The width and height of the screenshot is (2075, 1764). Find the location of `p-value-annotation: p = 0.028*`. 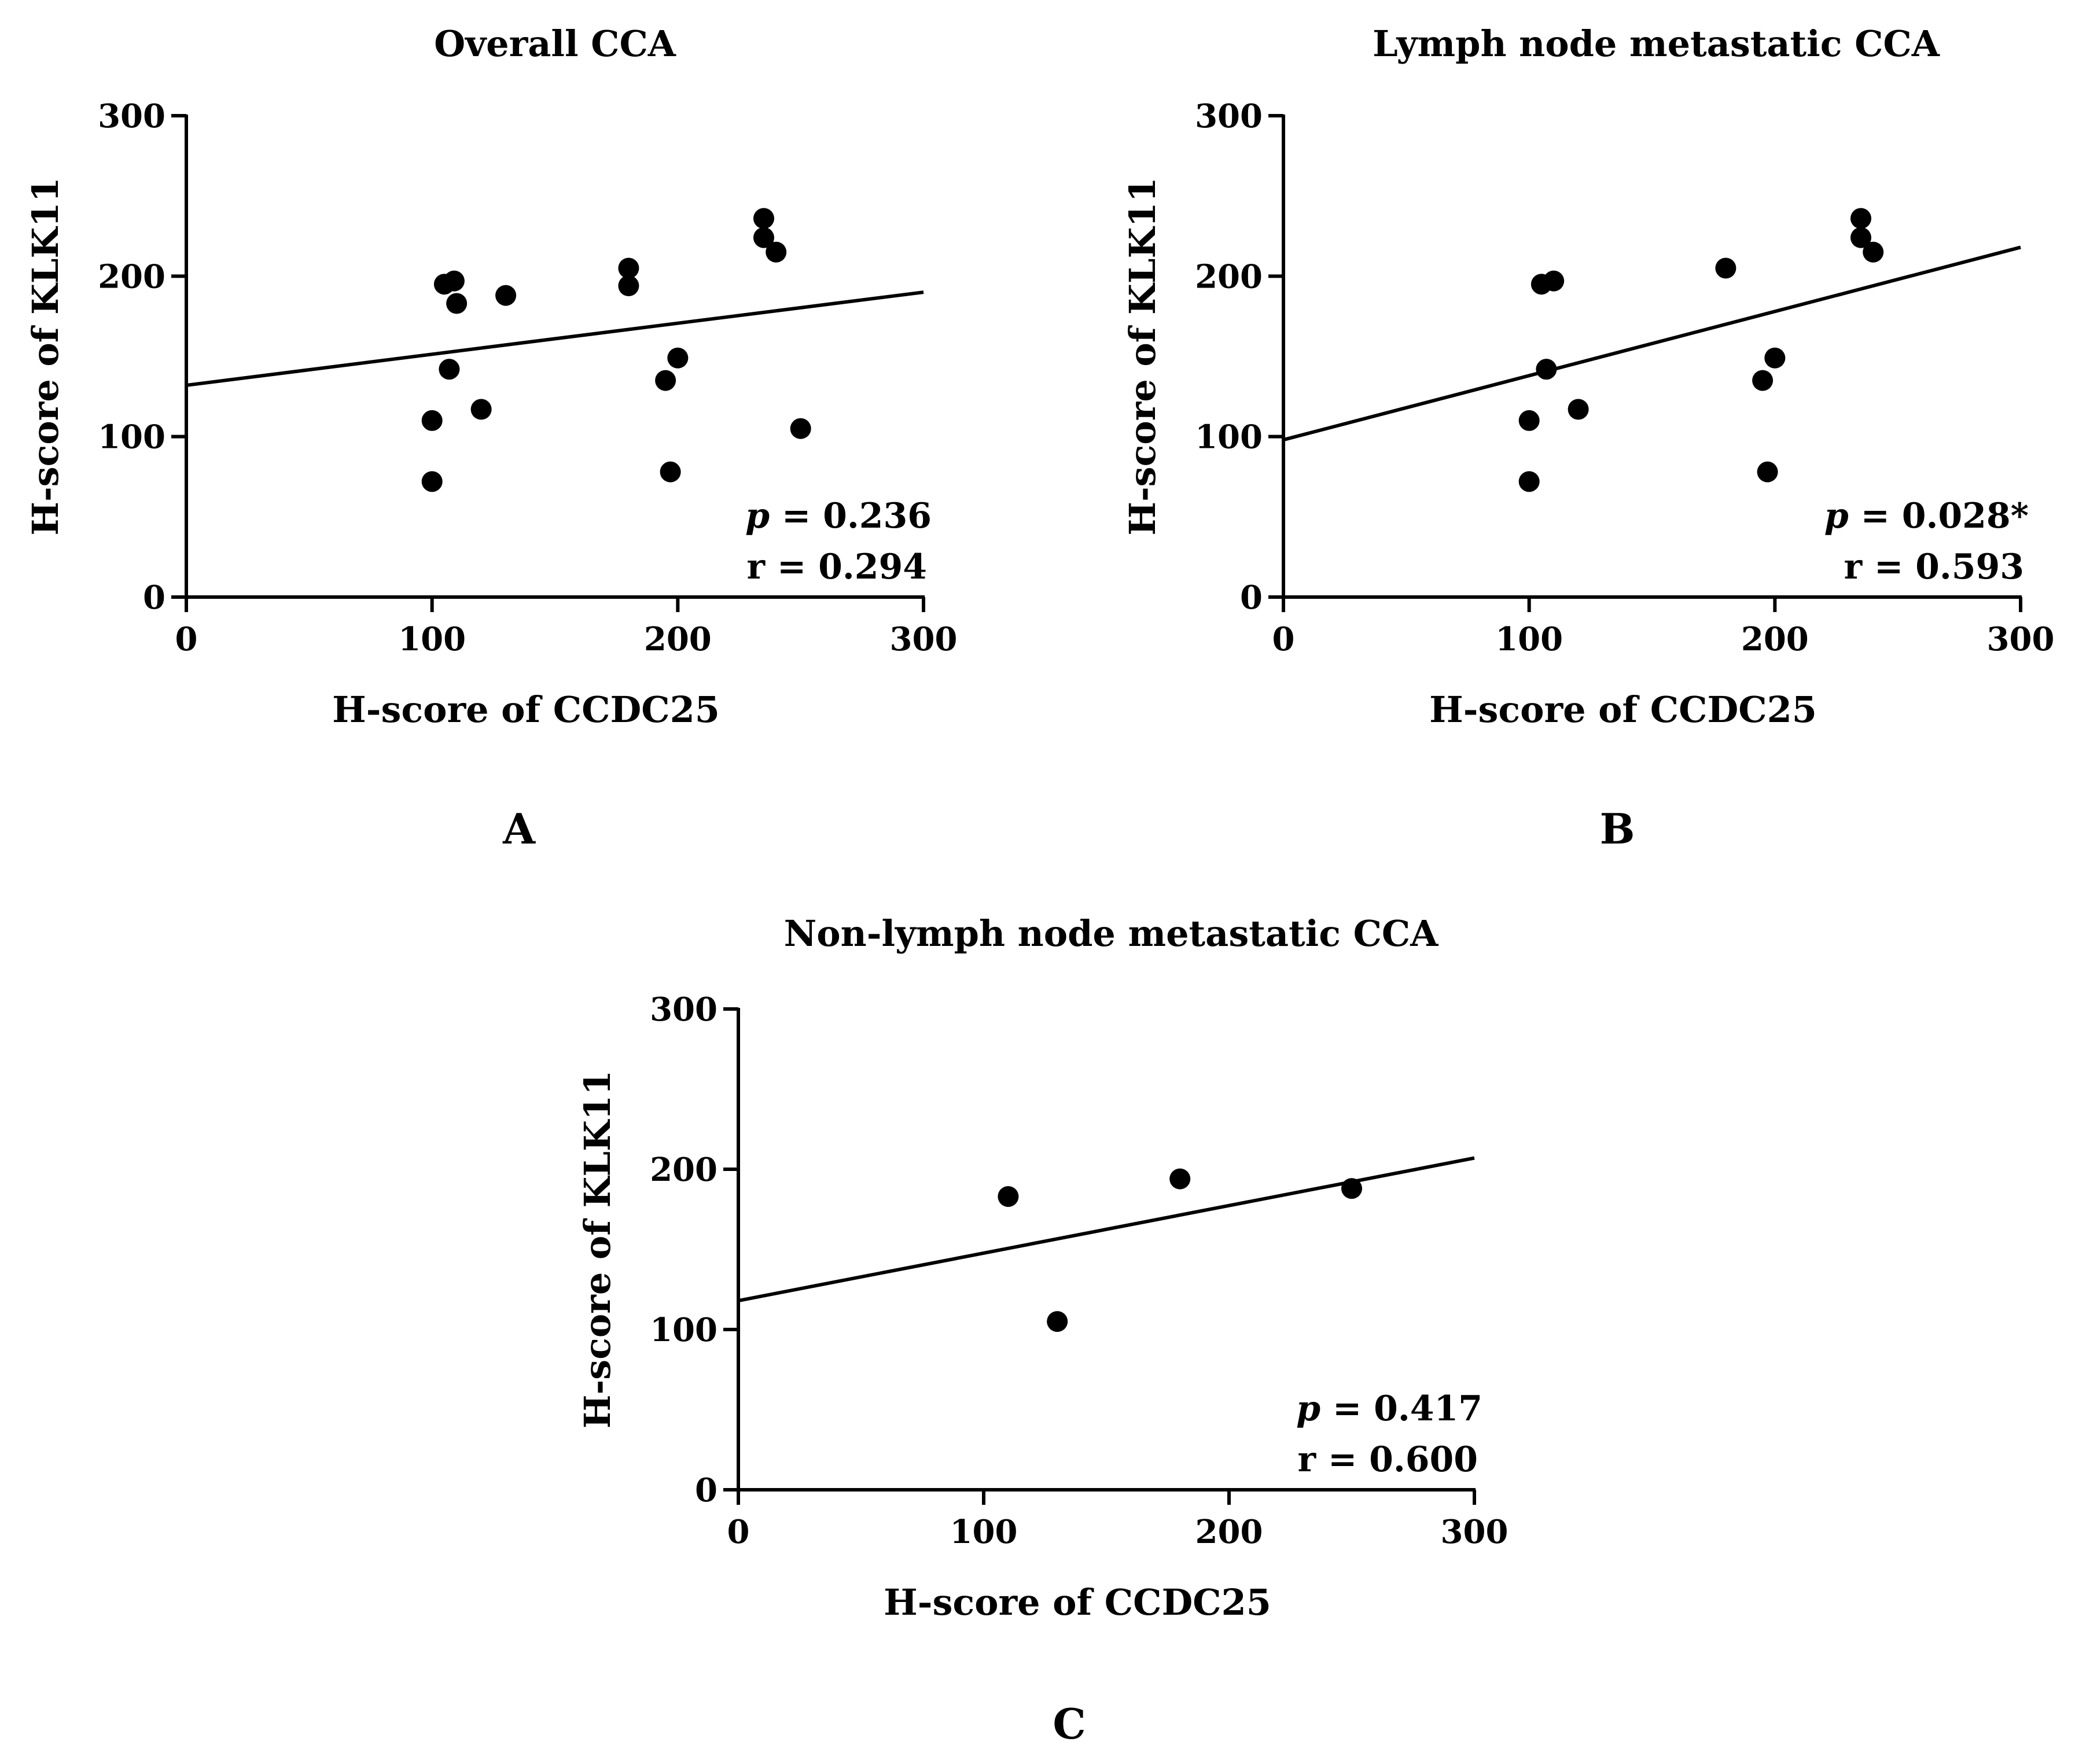

p-value-annotation: p = 0.028* is located at coordinates (1927, 516).